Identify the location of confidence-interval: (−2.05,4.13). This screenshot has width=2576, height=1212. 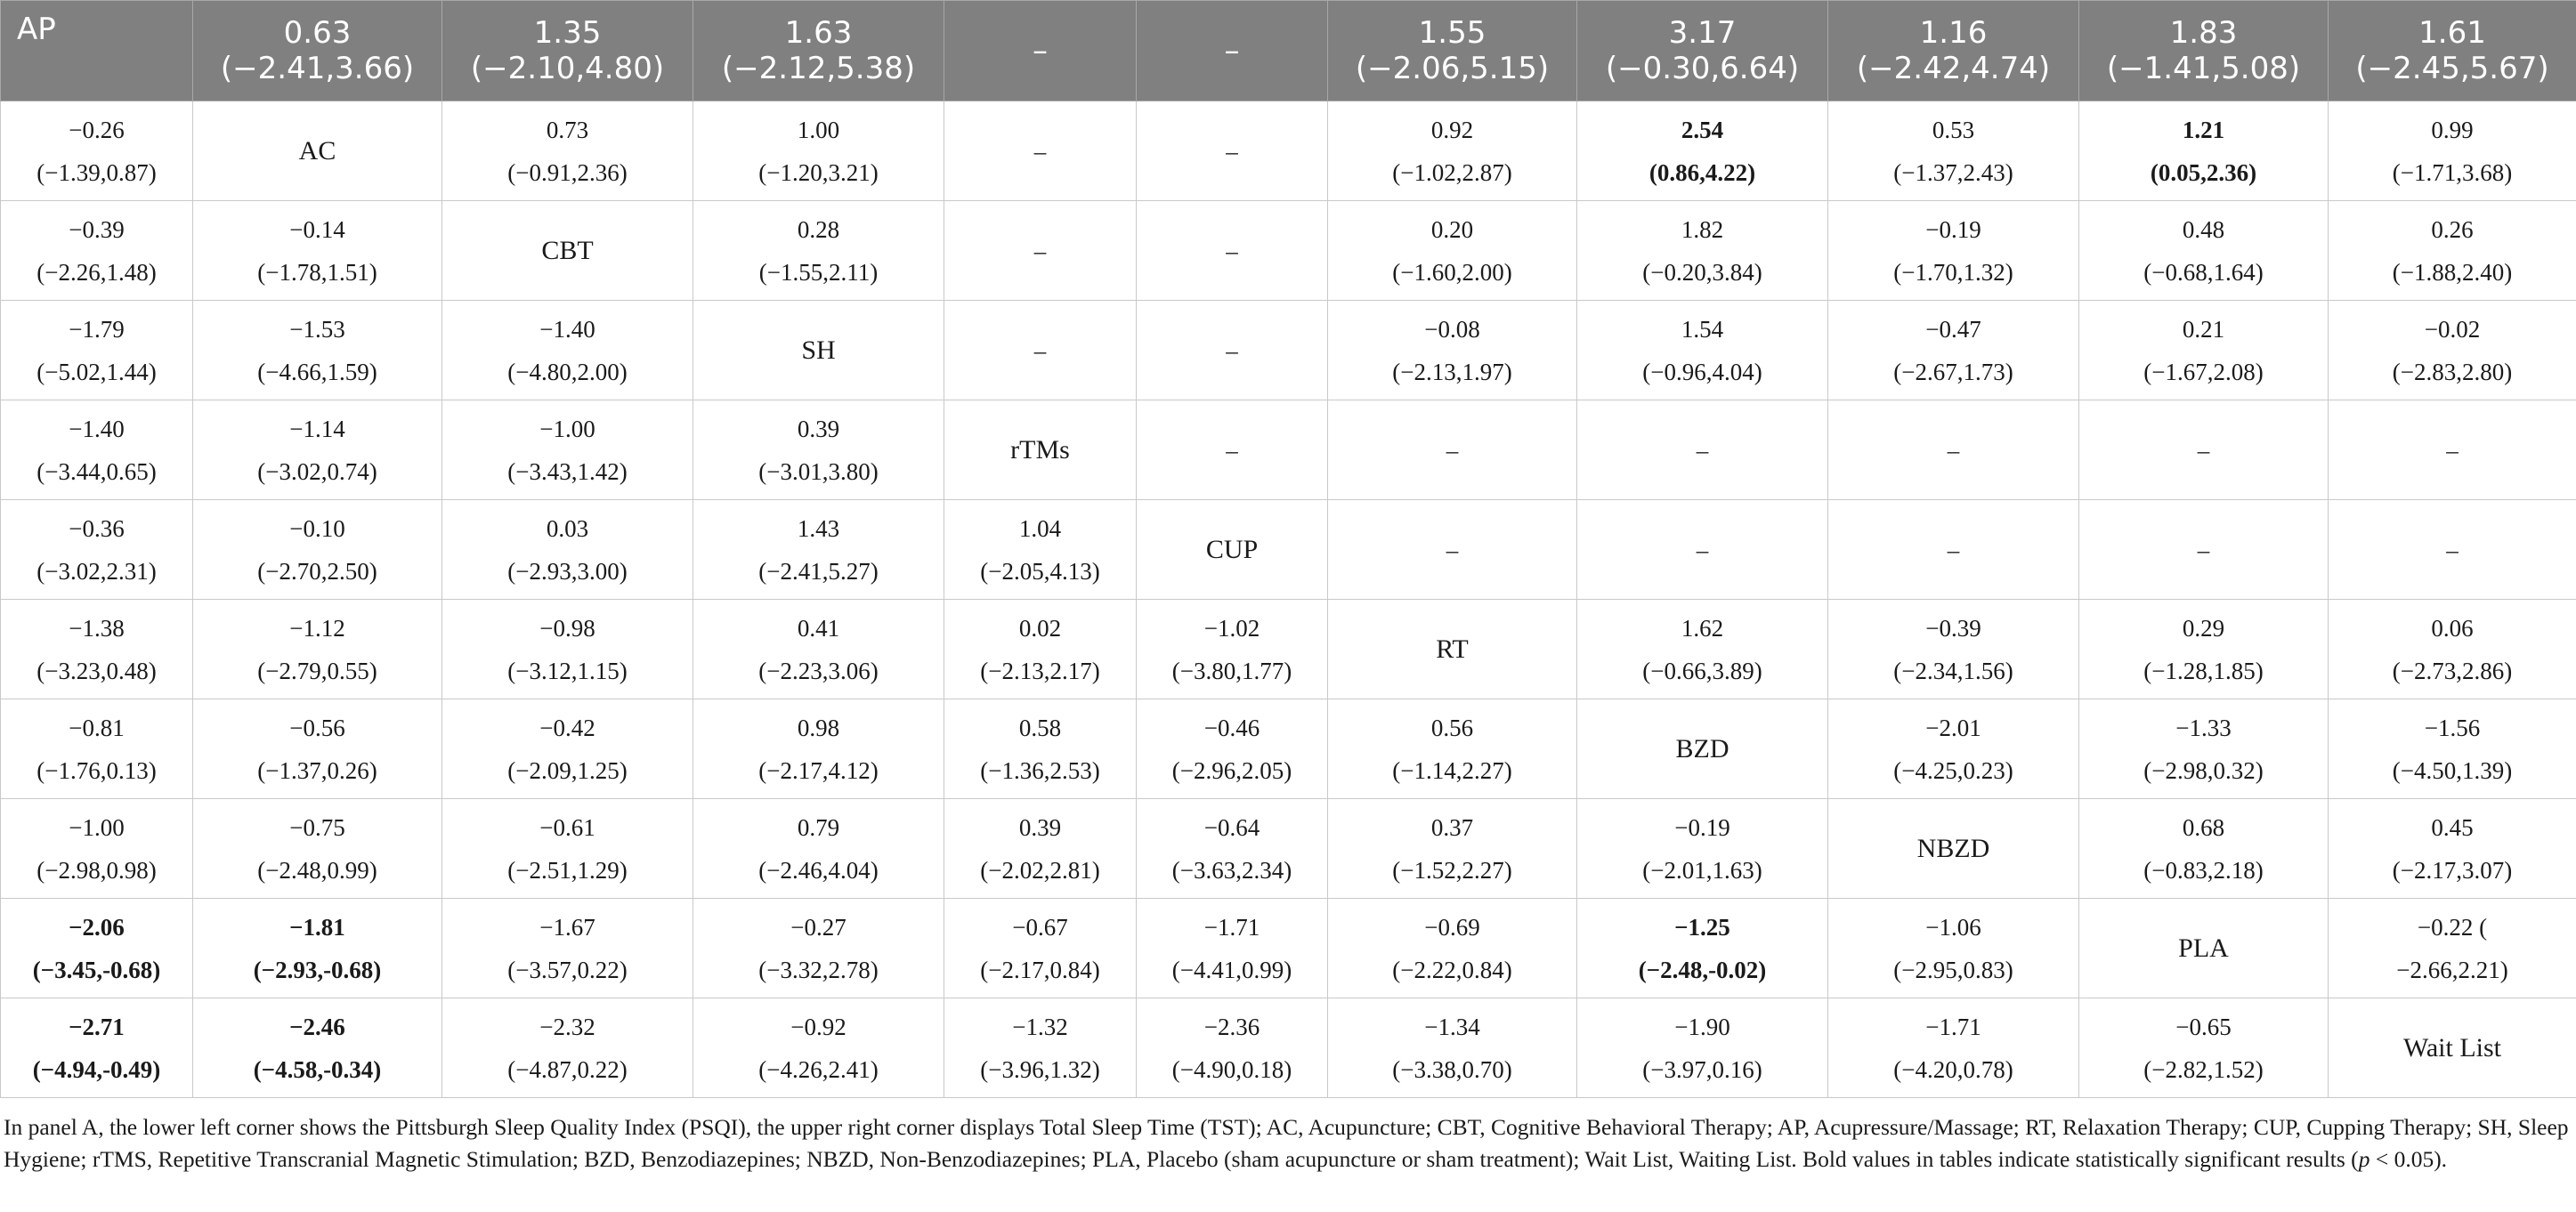
(1040, 571).